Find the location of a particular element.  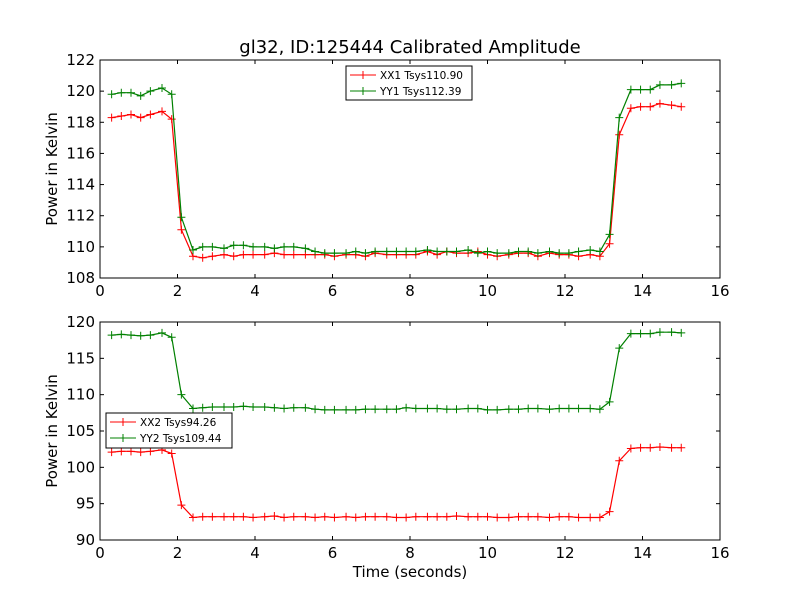

top-y-tick-label: 120 is located at coordinates (80, 91).